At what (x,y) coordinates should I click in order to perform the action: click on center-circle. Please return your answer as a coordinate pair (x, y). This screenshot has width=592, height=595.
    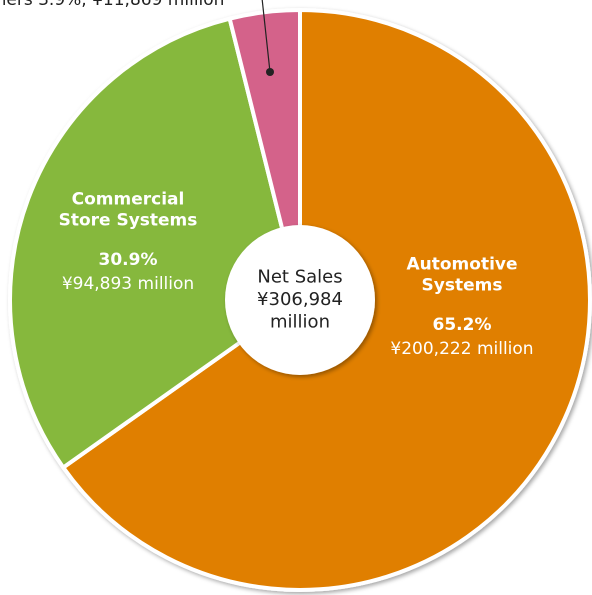
    Looking at the image, I should click on (300, 300).